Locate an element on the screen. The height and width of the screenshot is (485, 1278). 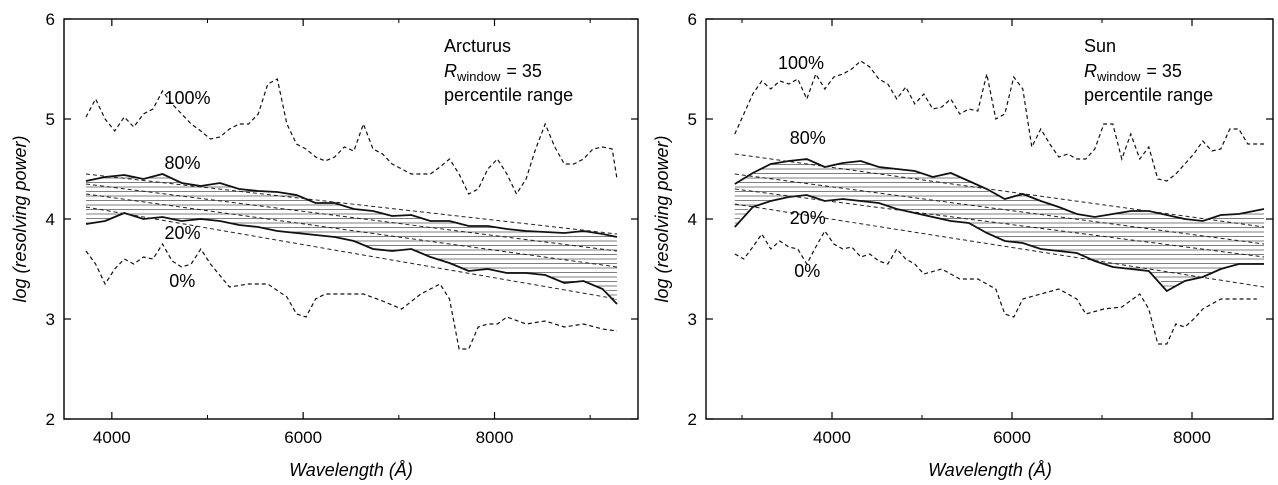
star-name: Arcturus is located at coordinates (477, 46).